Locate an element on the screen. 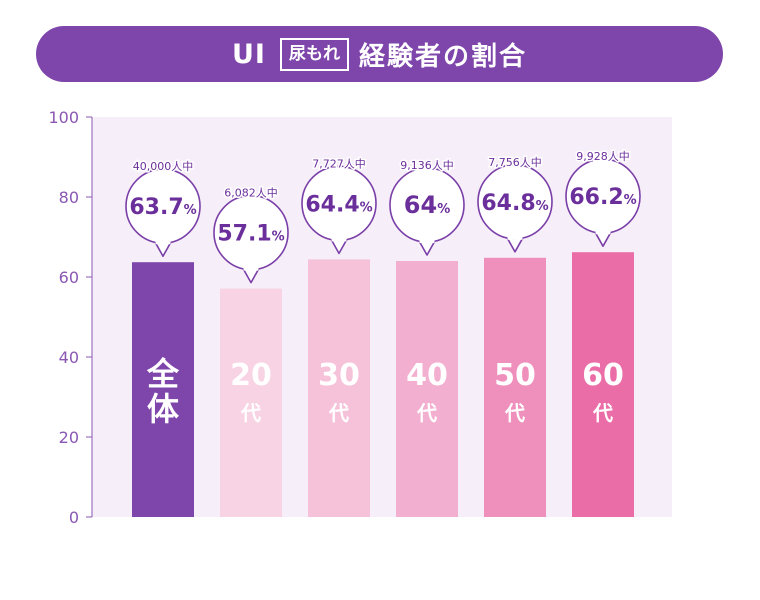 The height and width of the screenshot is (600, 760). title-boxed-word: 尿もれ is located at coordinates (314, 54).